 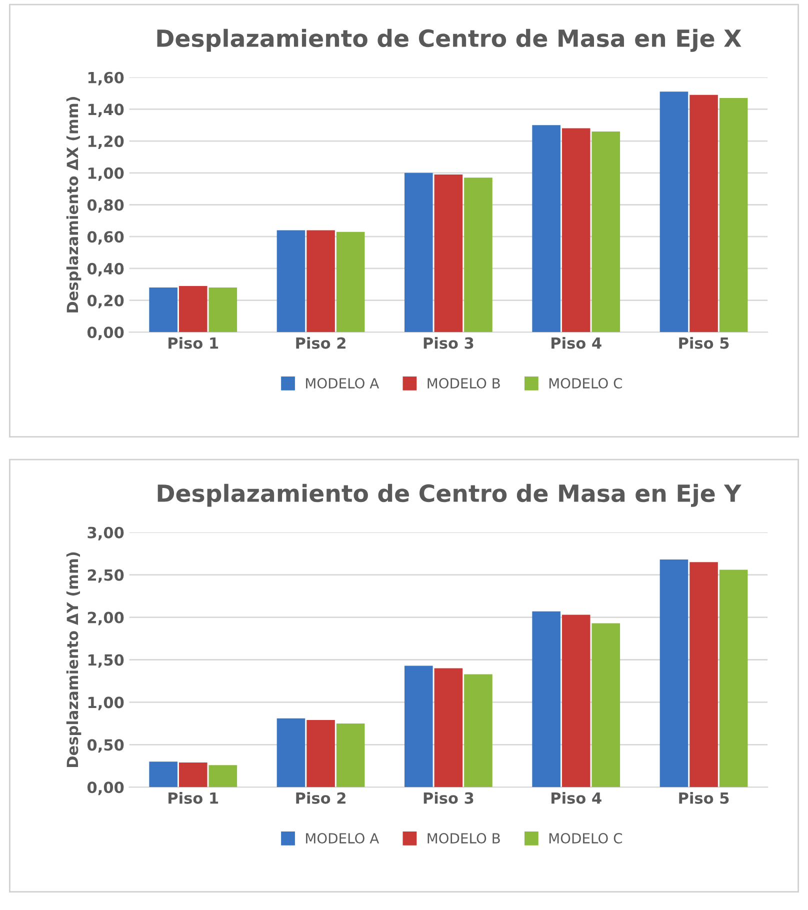 What do you see at coordinates (105, 746) in the screenshot?
I see `y-tick-label: 0,50` at bounding box center [105, 746].